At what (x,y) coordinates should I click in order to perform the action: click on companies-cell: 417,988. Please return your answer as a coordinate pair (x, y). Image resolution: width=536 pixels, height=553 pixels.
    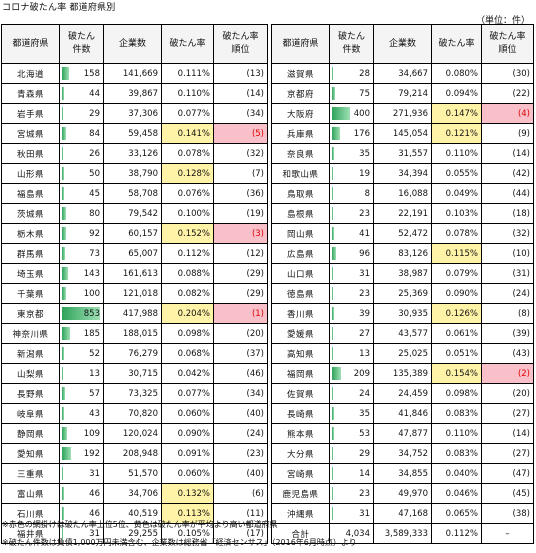
    Looking at the image, I should click on (132, 313).